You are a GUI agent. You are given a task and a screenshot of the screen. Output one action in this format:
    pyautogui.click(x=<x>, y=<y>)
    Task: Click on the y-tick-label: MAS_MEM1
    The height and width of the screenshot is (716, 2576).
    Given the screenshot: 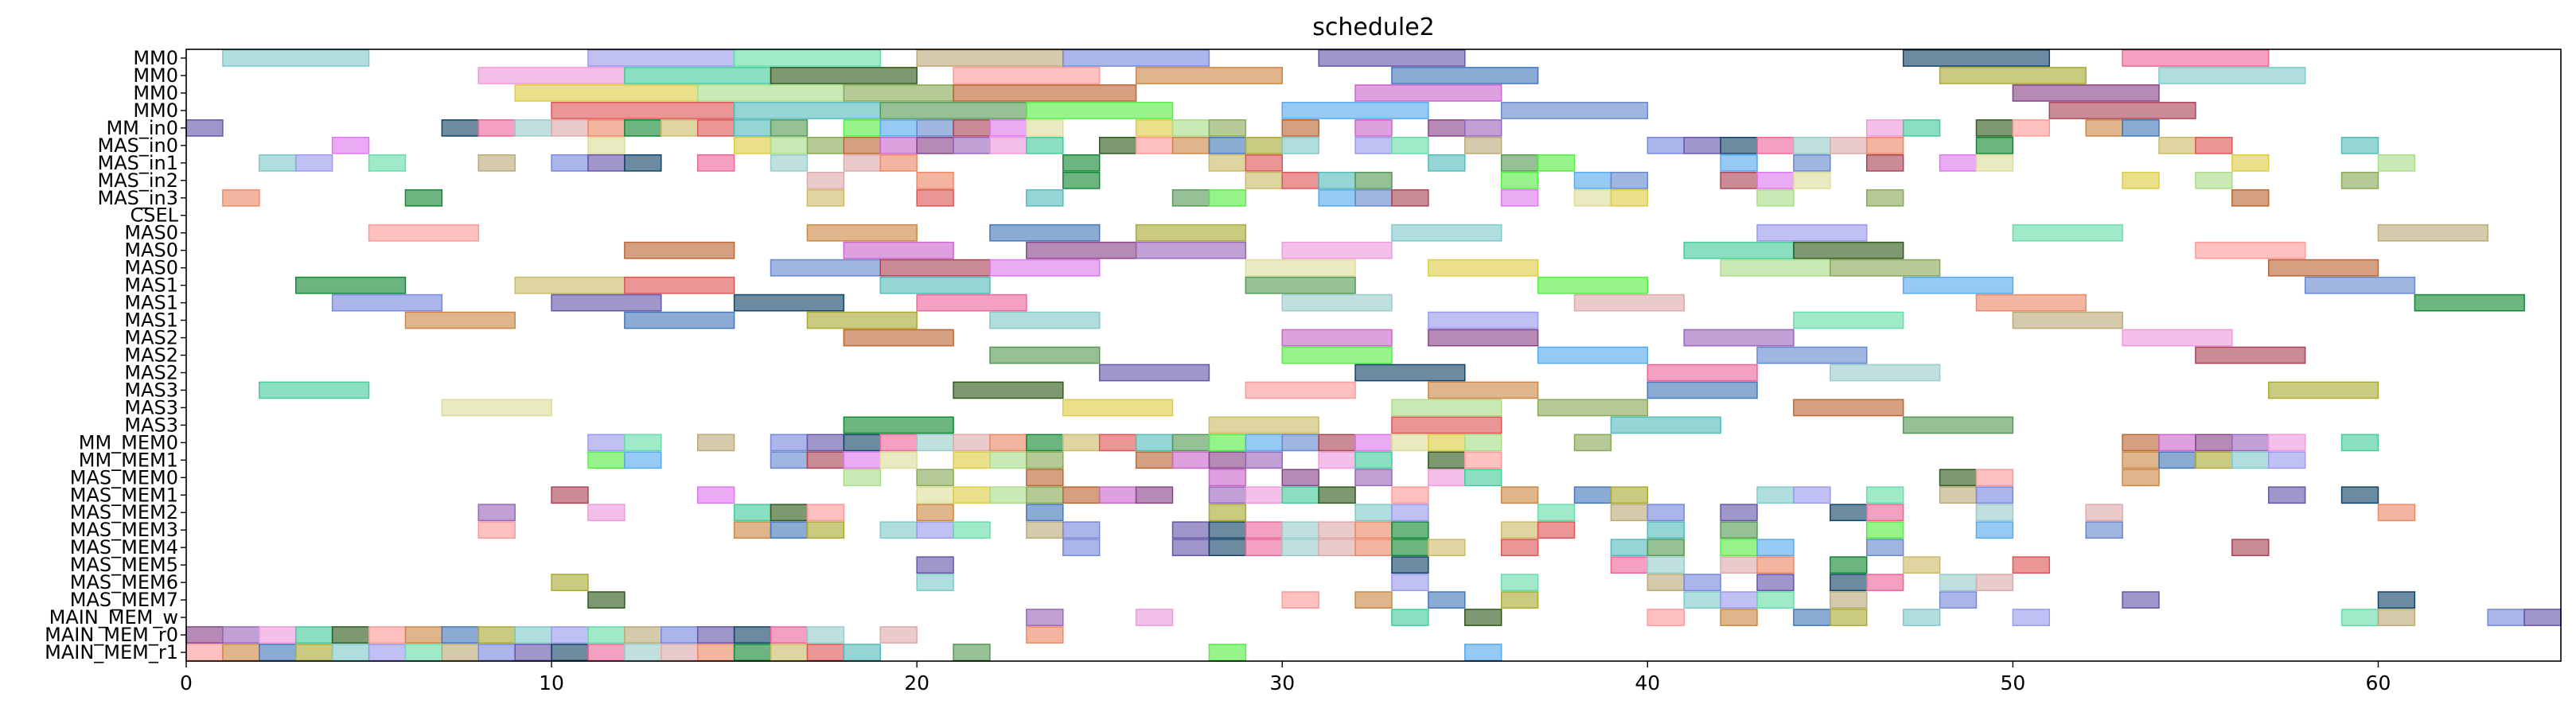 What is the action you would take?
    pyautogui.click(x=124, y=495)
    